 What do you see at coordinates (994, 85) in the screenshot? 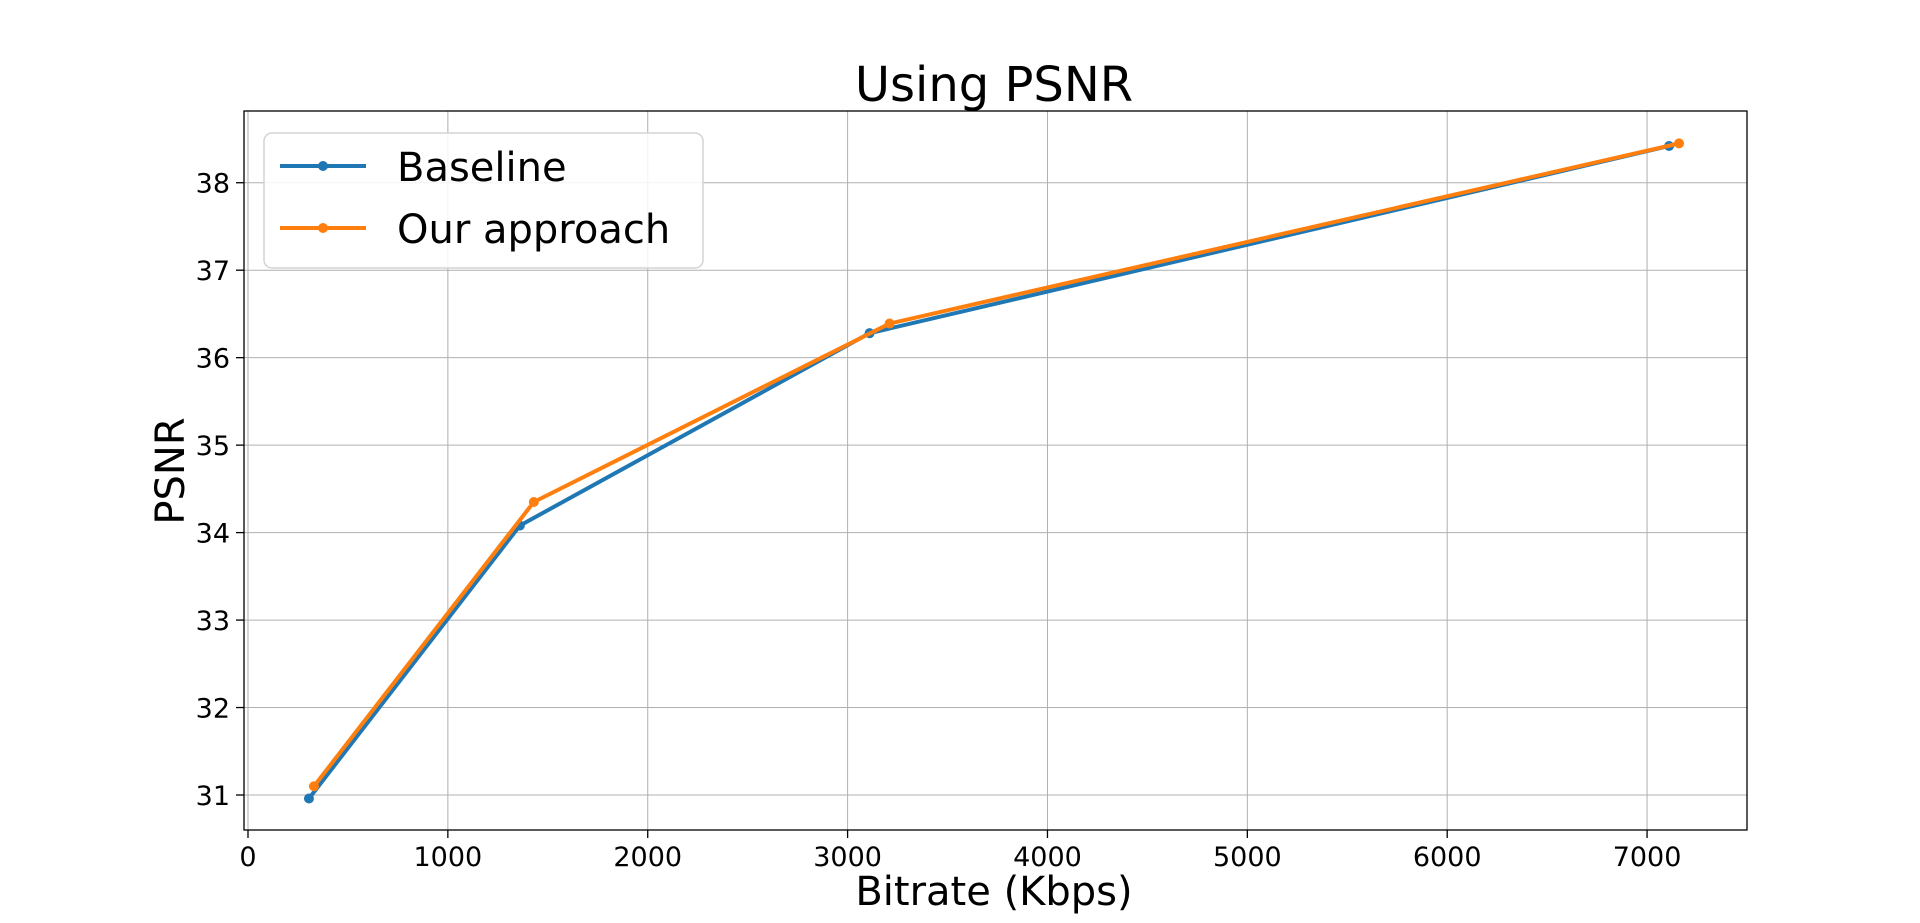
I see `chart-title: Using PSNR` at bounding box center [994, 85].